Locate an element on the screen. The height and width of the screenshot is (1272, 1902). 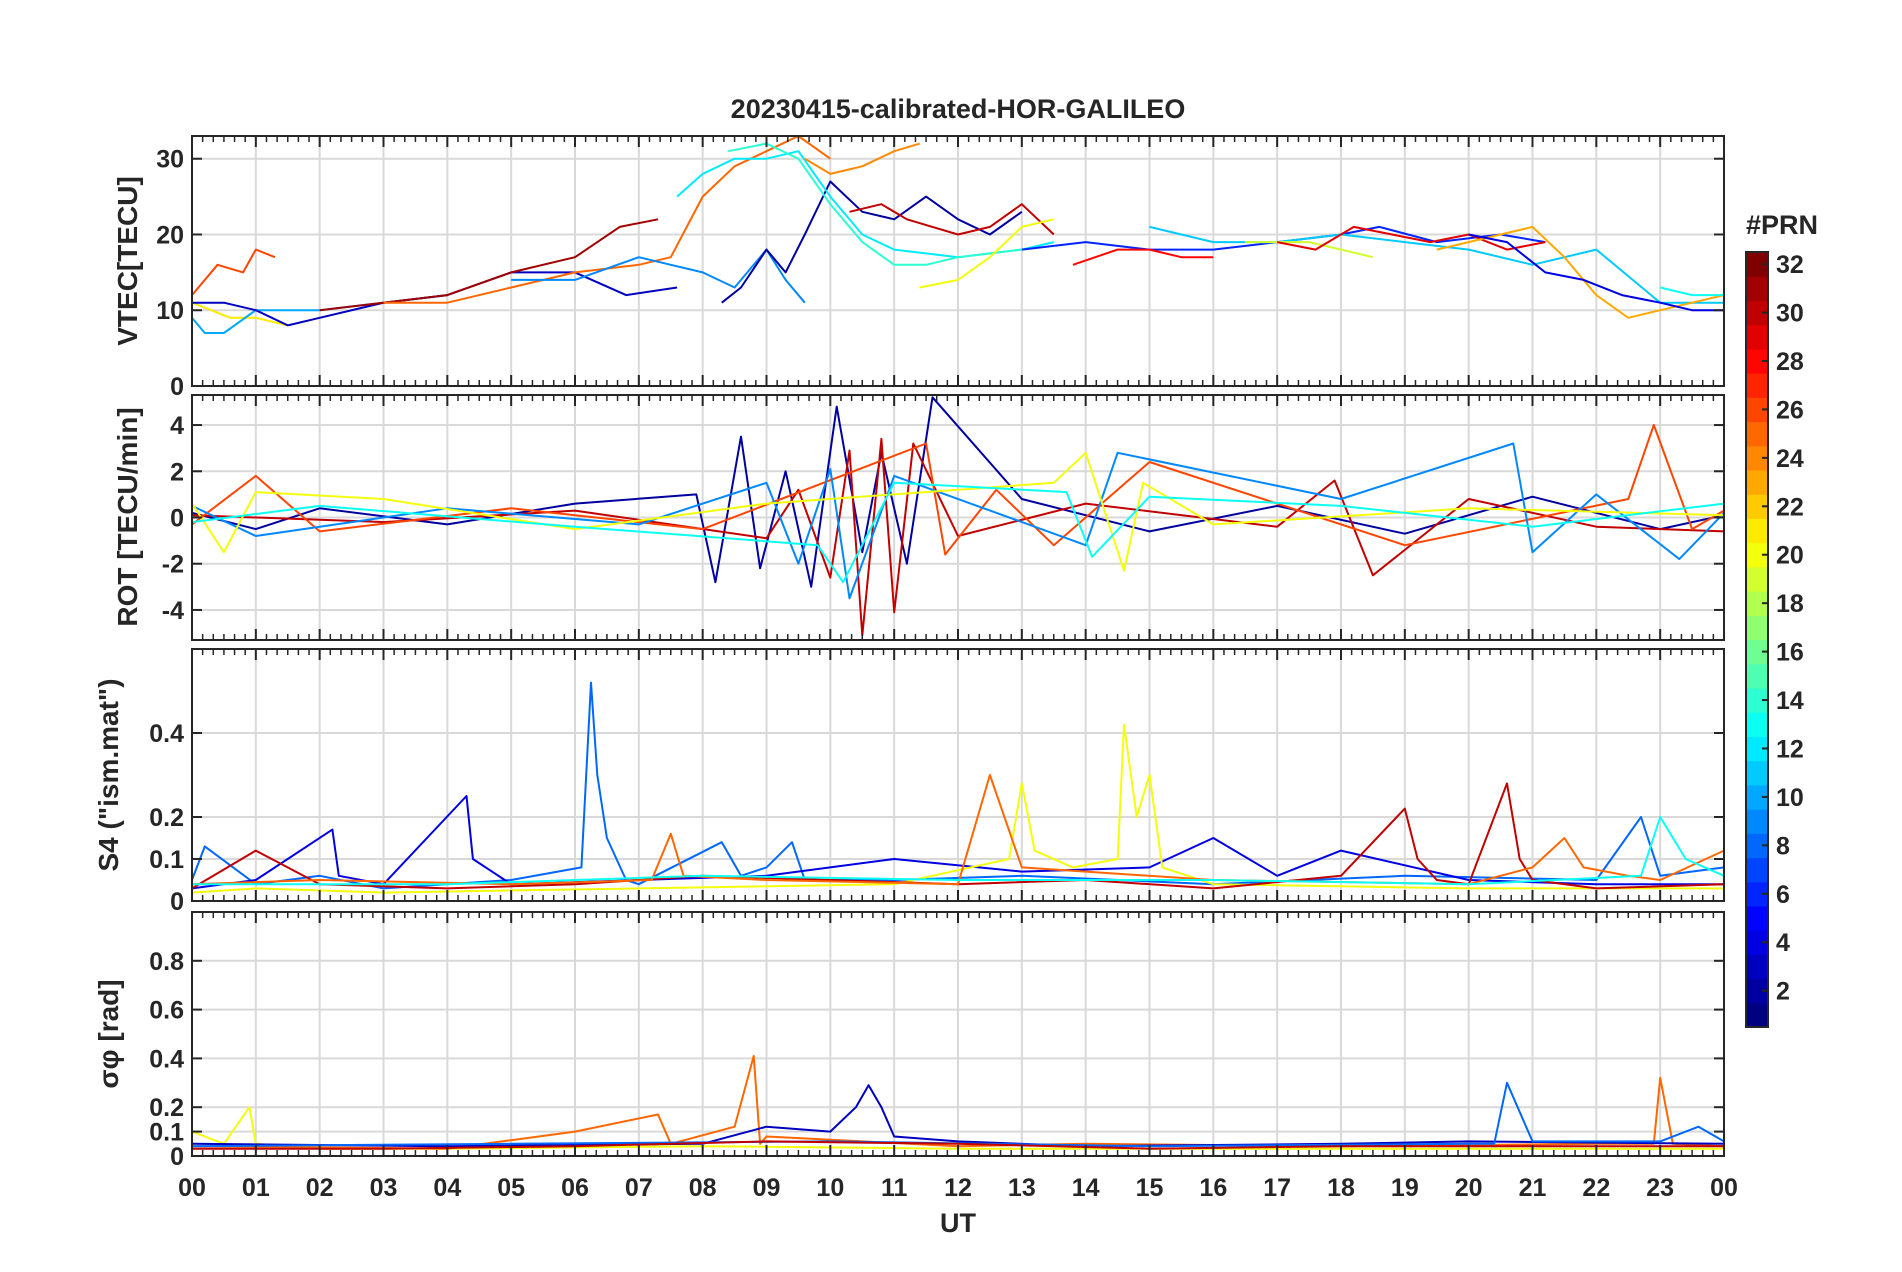
vtec-y-tick-label: 30 is located at coordinates (170, 160).